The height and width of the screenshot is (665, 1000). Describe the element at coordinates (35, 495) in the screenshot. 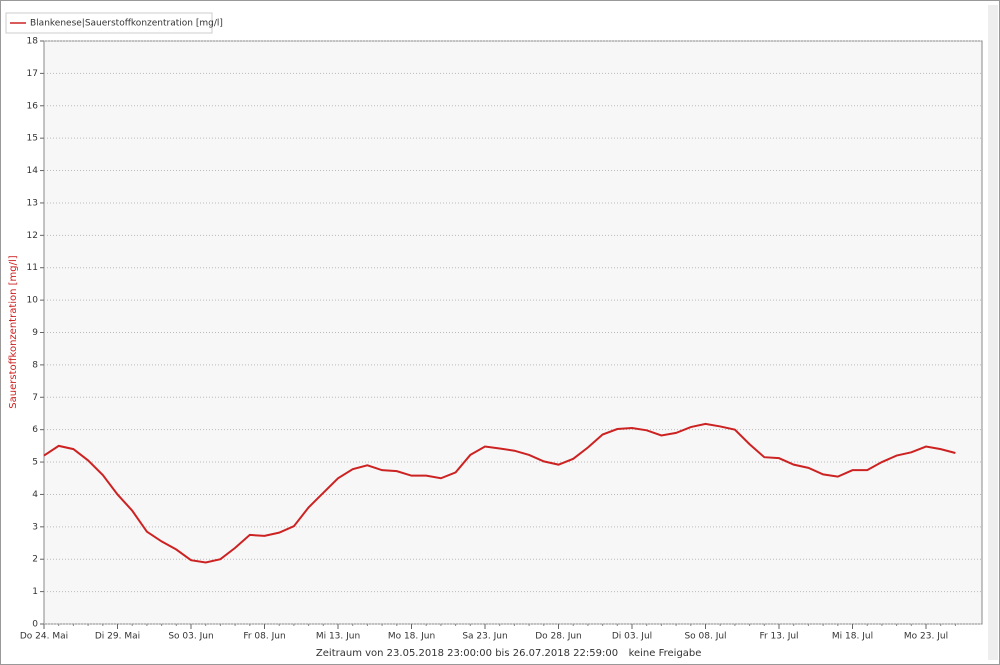

I see `y-tick-label: 4` at that location.